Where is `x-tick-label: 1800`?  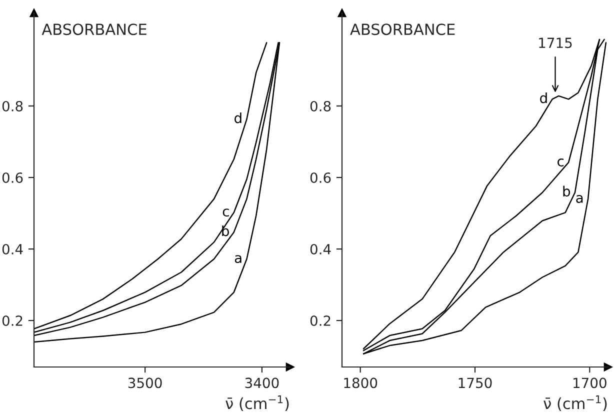 x-tick-label: 1800 is located at coordinates (361, 383).